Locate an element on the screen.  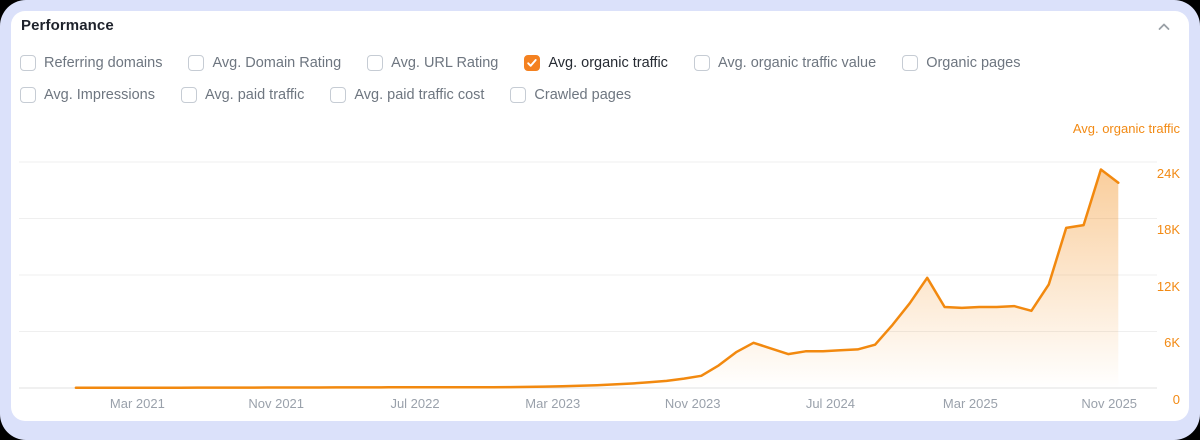
metric-checkbox-label: Referring domains is located at coordinates (103, 63).